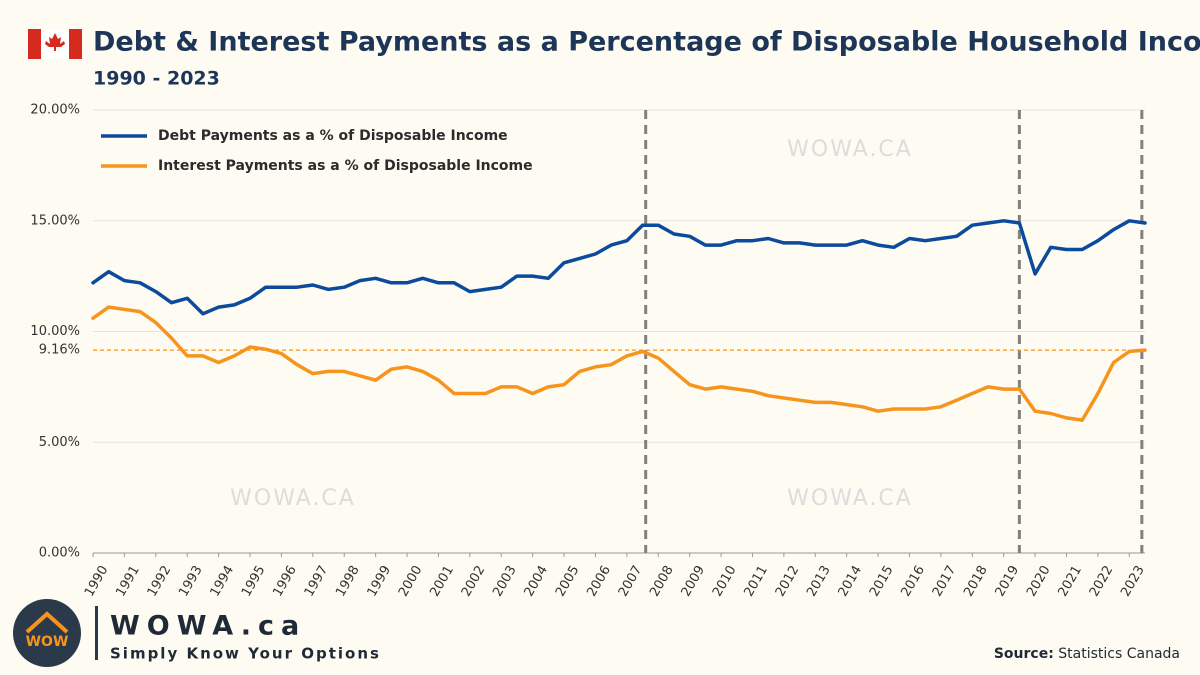 The width and height of the screenshot is (1200, 675). I want to click on logo-icon-text: WOW, so click(47, 642).